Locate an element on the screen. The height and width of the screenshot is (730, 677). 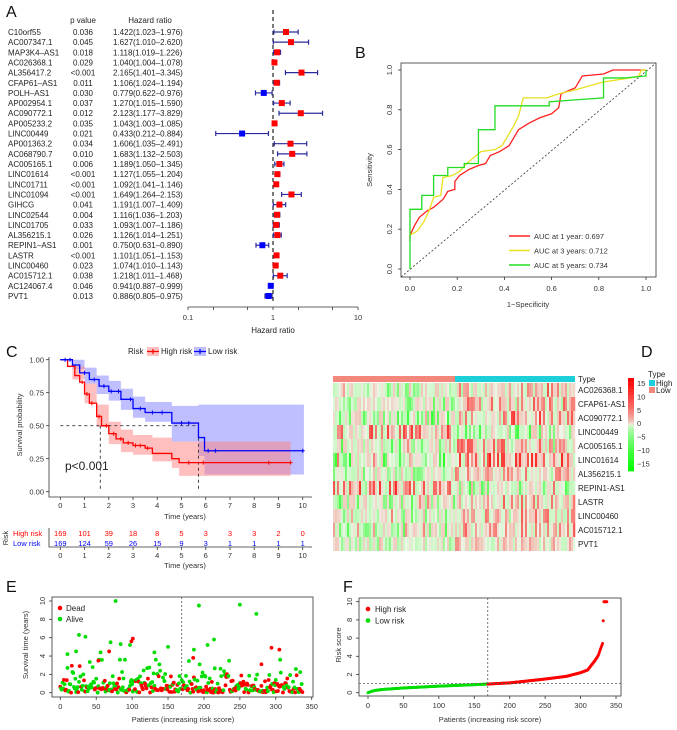
y-tick-label: 0.0 is located at coordinates (389, 269).